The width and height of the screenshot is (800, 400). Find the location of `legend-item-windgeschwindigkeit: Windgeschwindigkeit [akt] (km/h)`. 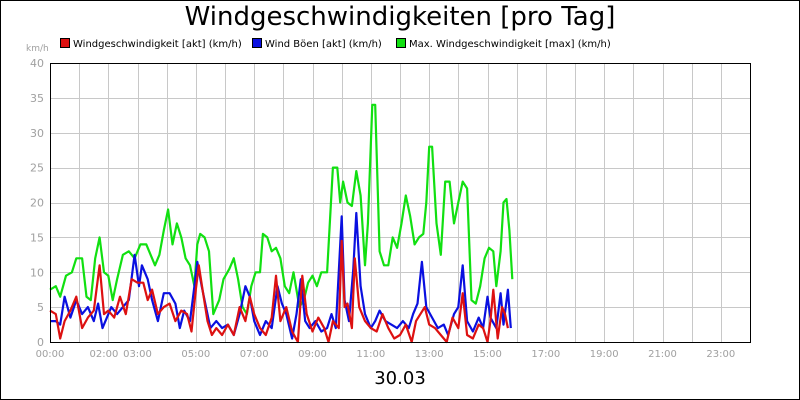

legend-item-windgeschwindigkeit: Windgeschwindigkeit [akt] (km/h) is located at coordinates (151, 44).